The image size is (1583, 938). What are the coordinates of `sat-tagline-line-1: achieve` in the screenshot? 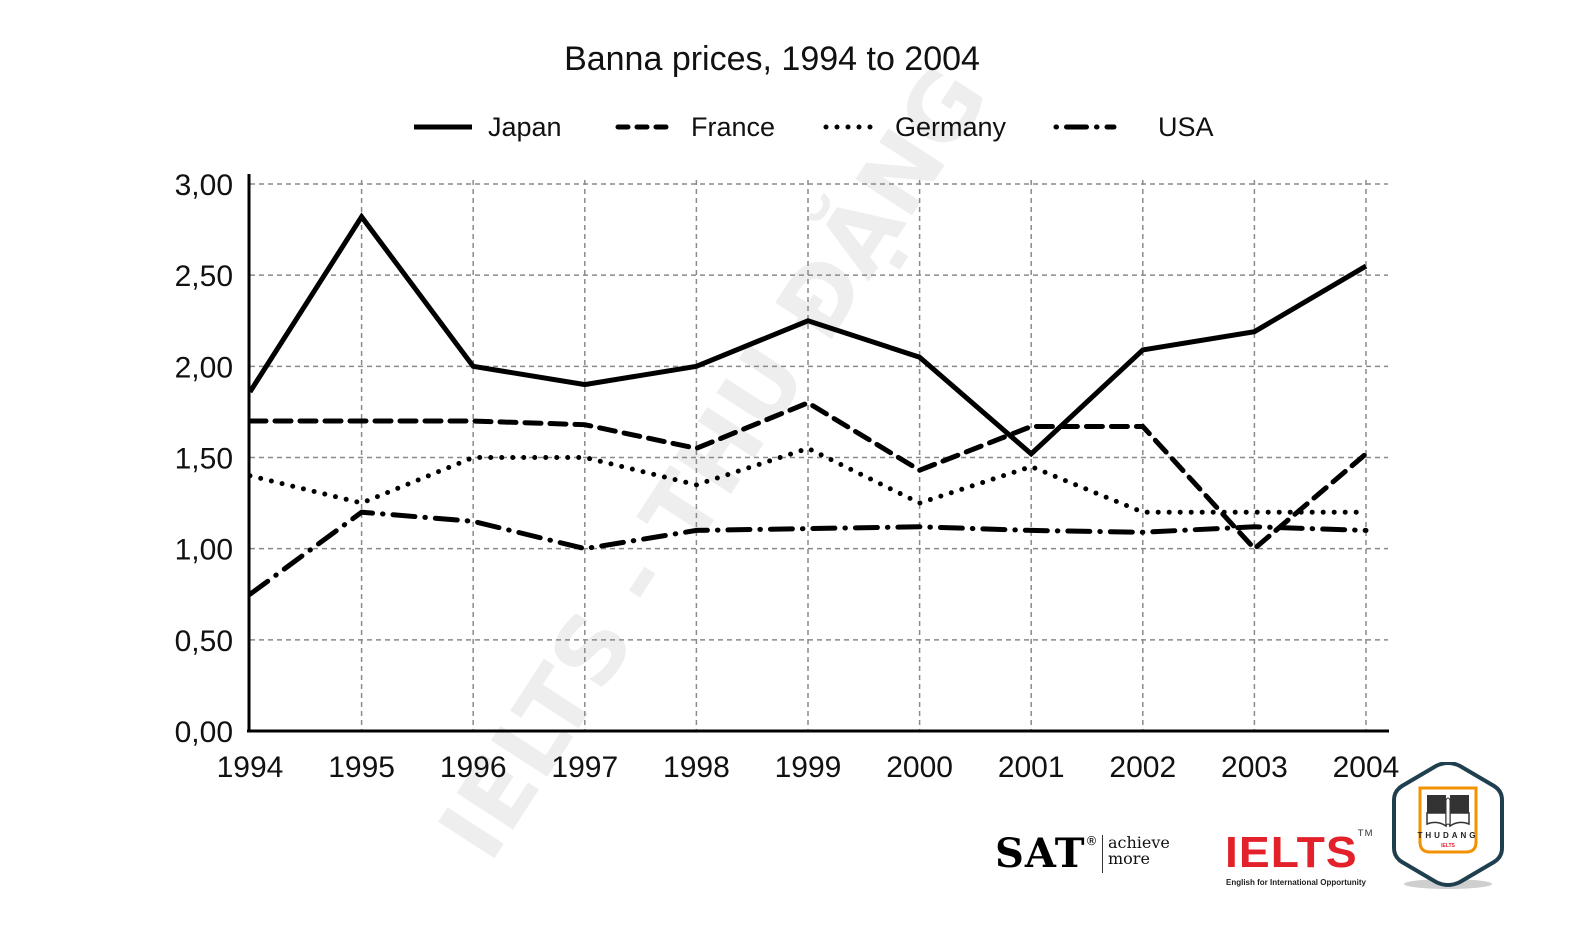 It's located at (1139, 842).